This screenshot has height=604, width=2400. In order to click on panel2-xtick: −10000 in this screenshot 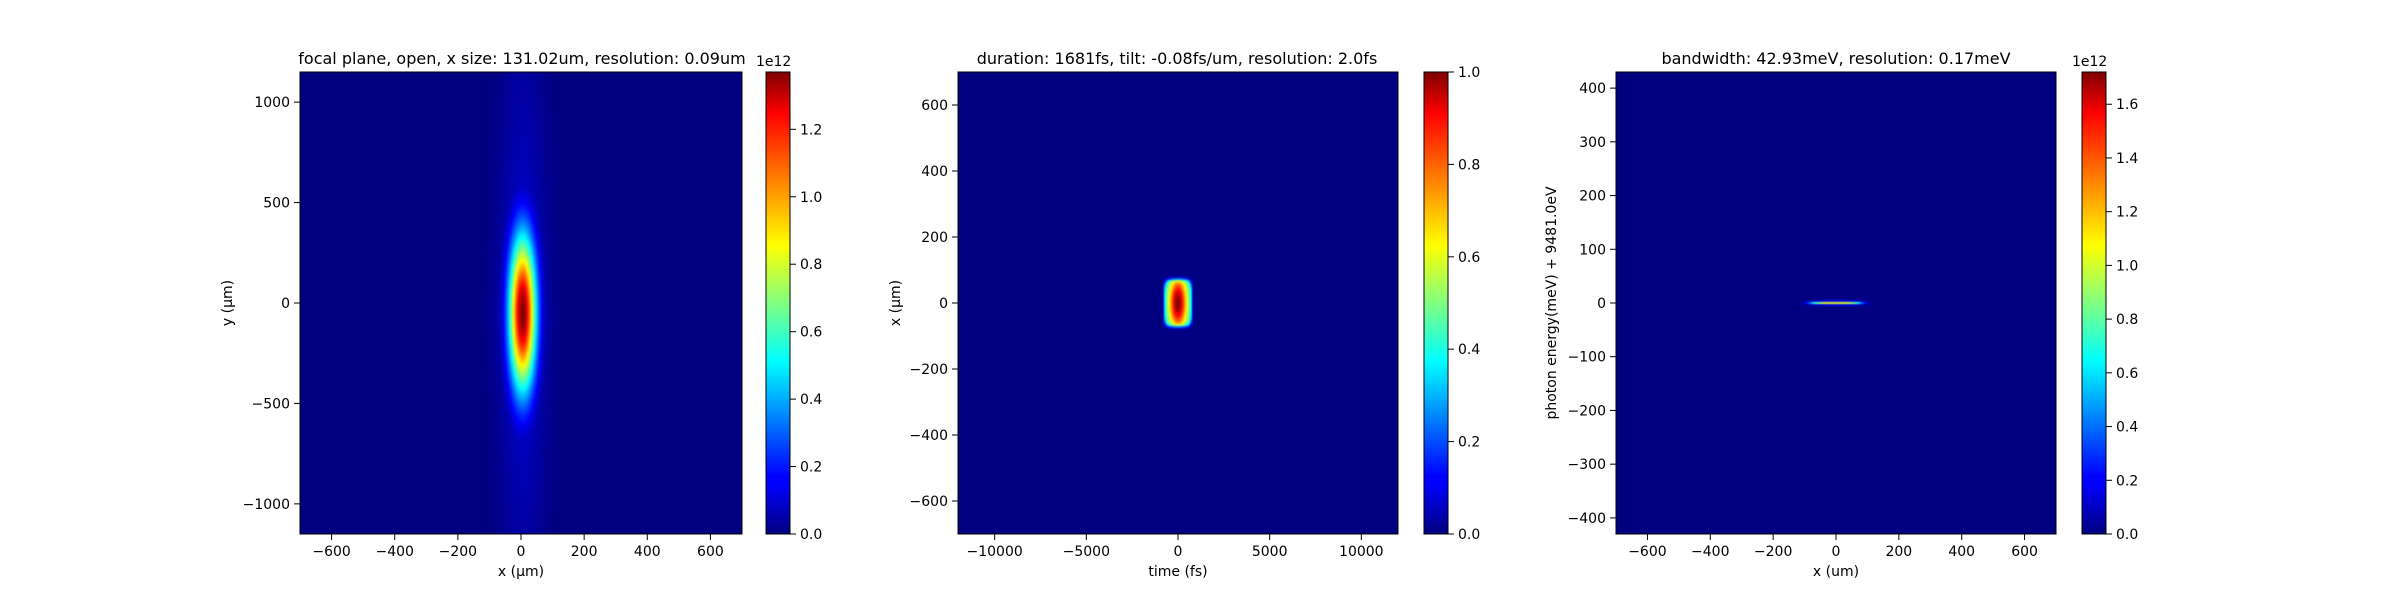, I will do `click(995, 547)`.